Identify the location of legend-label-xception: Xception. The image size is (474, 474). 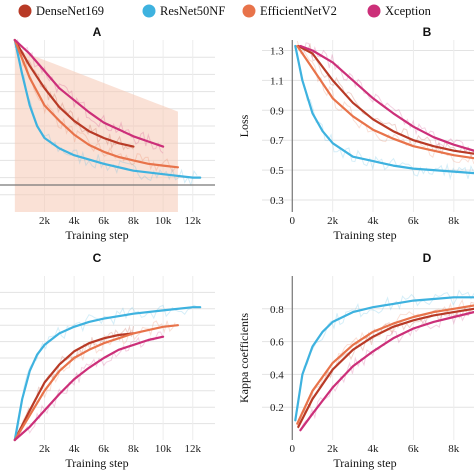
(408, 11).